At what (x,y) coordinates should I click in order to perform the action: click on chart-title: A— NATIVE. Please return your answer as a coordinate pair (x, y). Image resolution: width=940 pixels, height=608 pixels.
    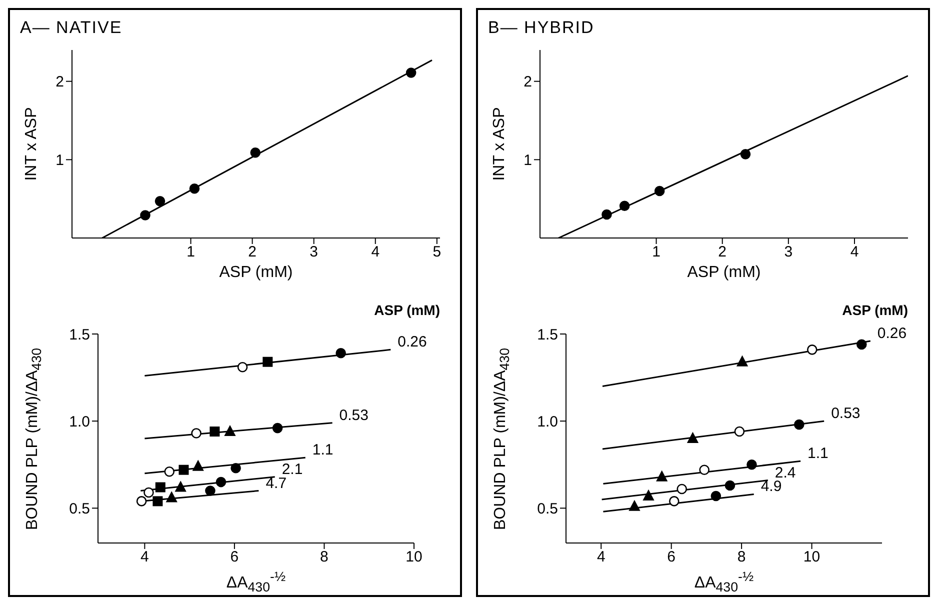
    Looking at the image, I should click on (71, 28).